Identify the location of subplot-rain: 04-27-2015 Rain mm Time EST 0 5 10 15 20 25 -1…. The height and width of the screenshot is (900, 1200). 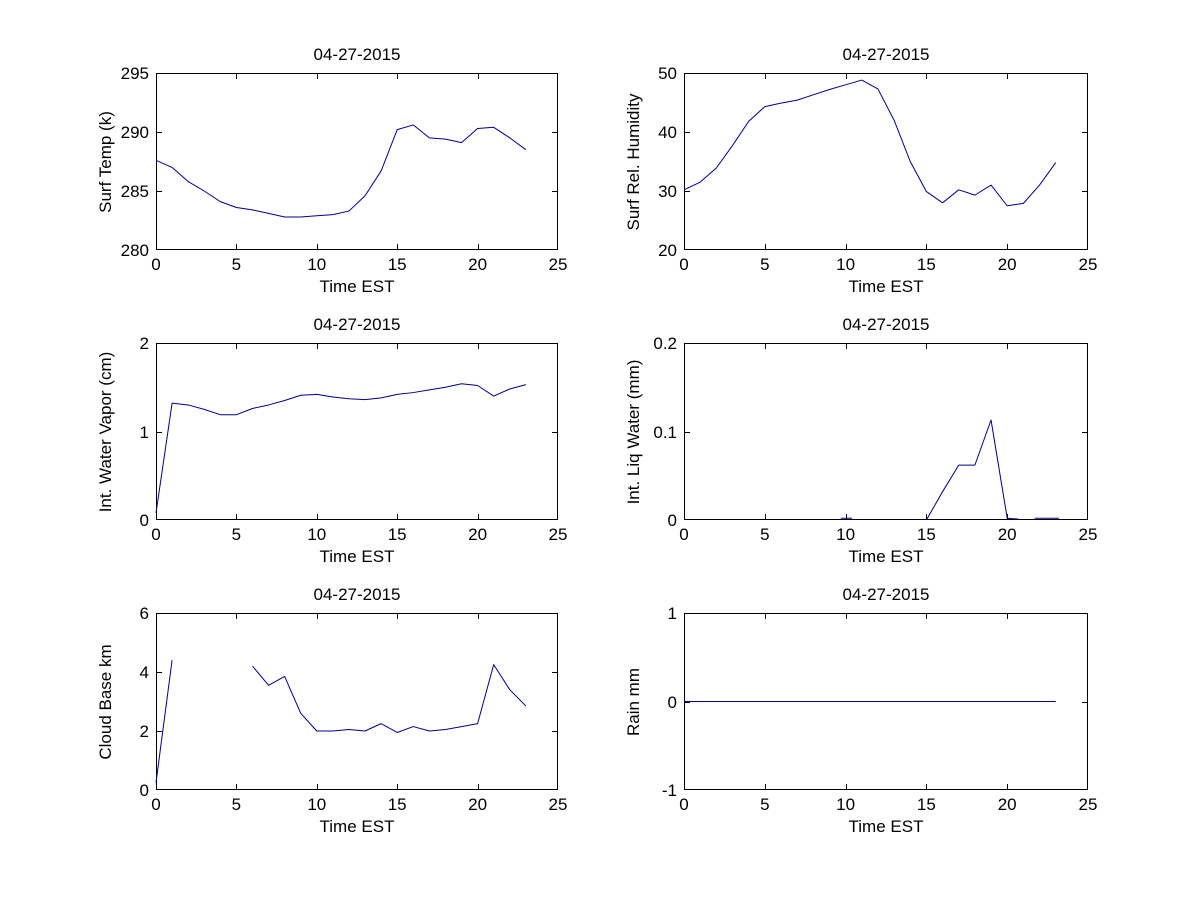
(860, 710).